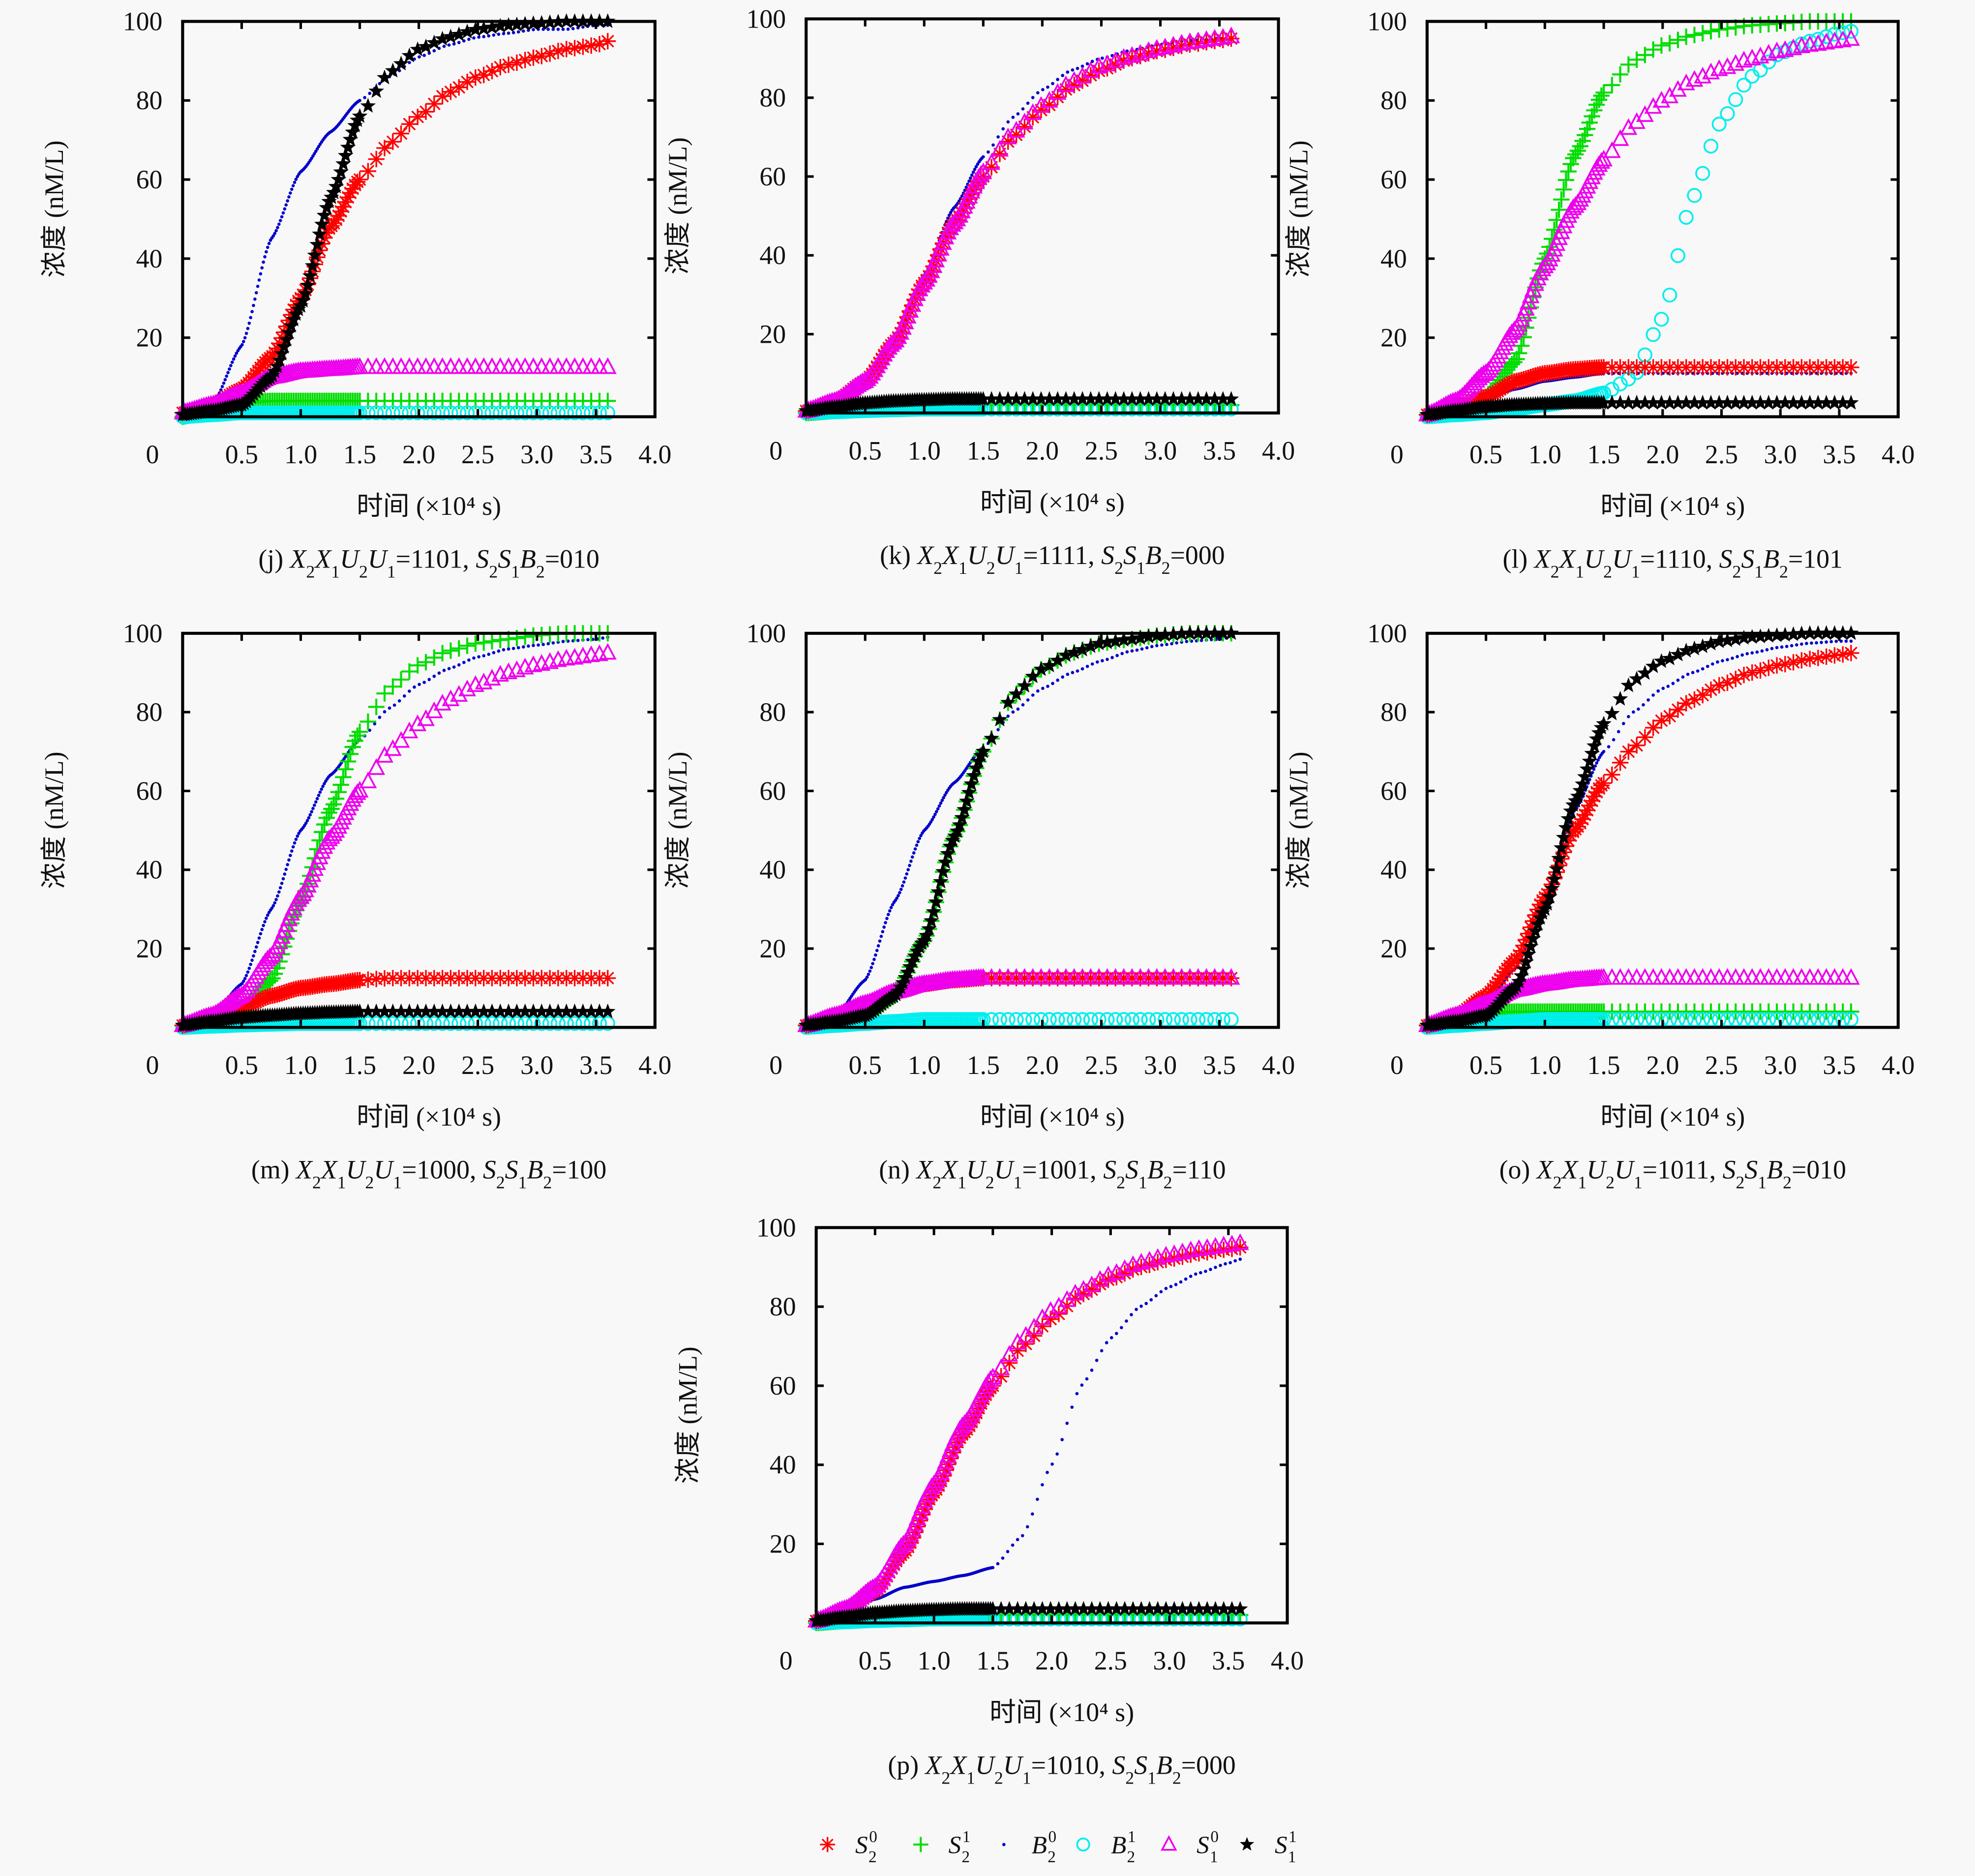  Describe the element at coordinates (368, 781) in the screenshot. I see `marker-triangle` at that location.